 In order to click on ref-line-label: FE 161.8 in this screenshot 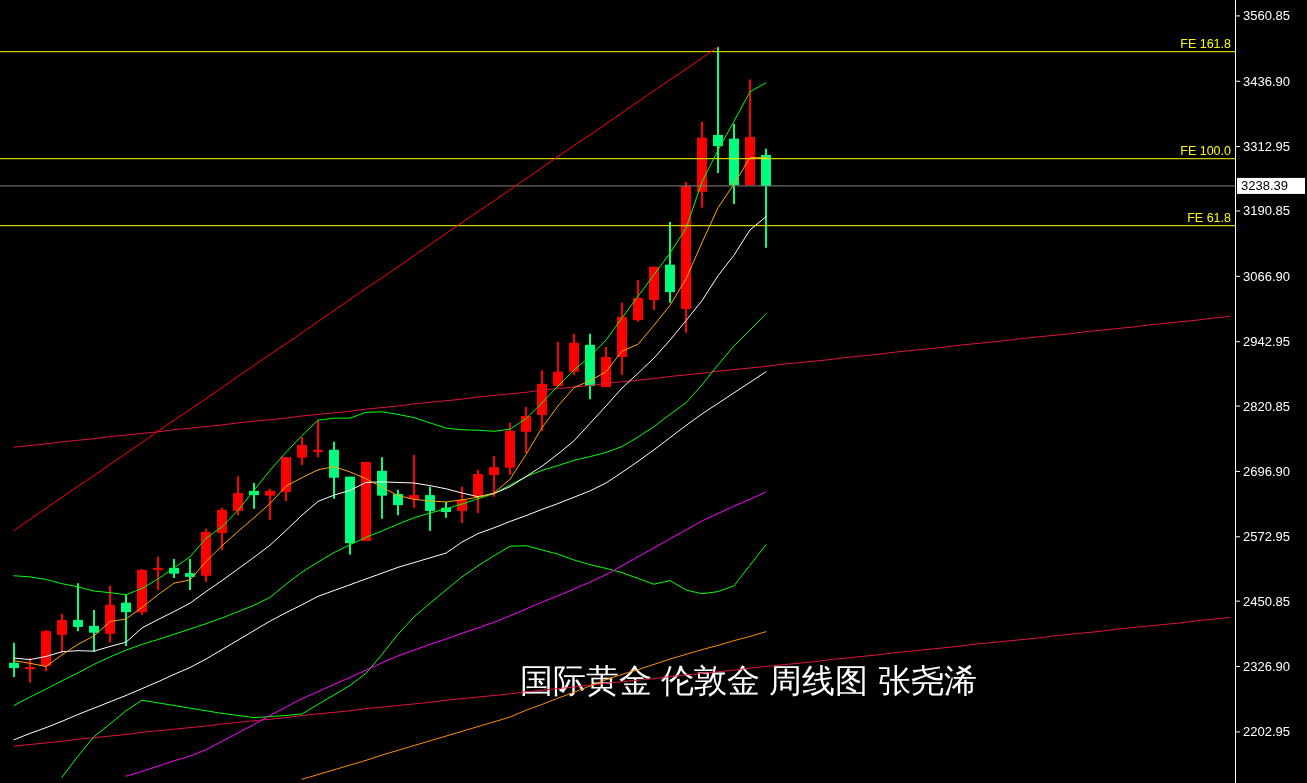, I will do `click(1206, 43)`.